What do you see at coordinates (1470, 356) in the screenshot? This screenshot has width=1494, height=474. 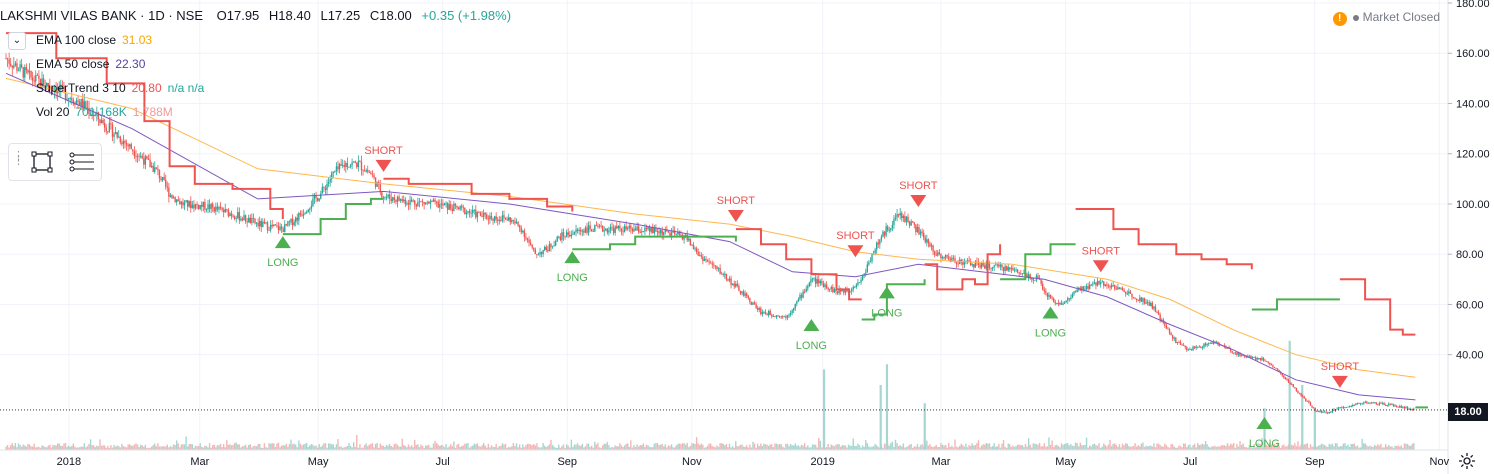 I see `y-tick-label: 40.00` at bounding box center [1470, 356].